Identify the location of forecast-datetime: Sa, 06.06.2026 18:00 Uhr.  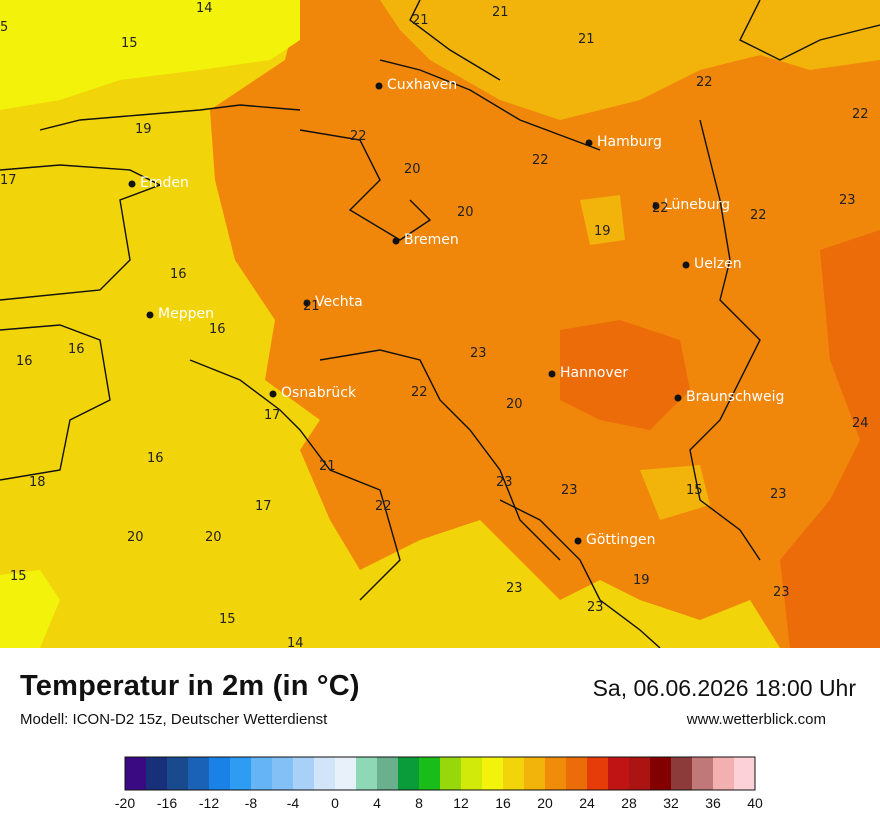
(724, 688).